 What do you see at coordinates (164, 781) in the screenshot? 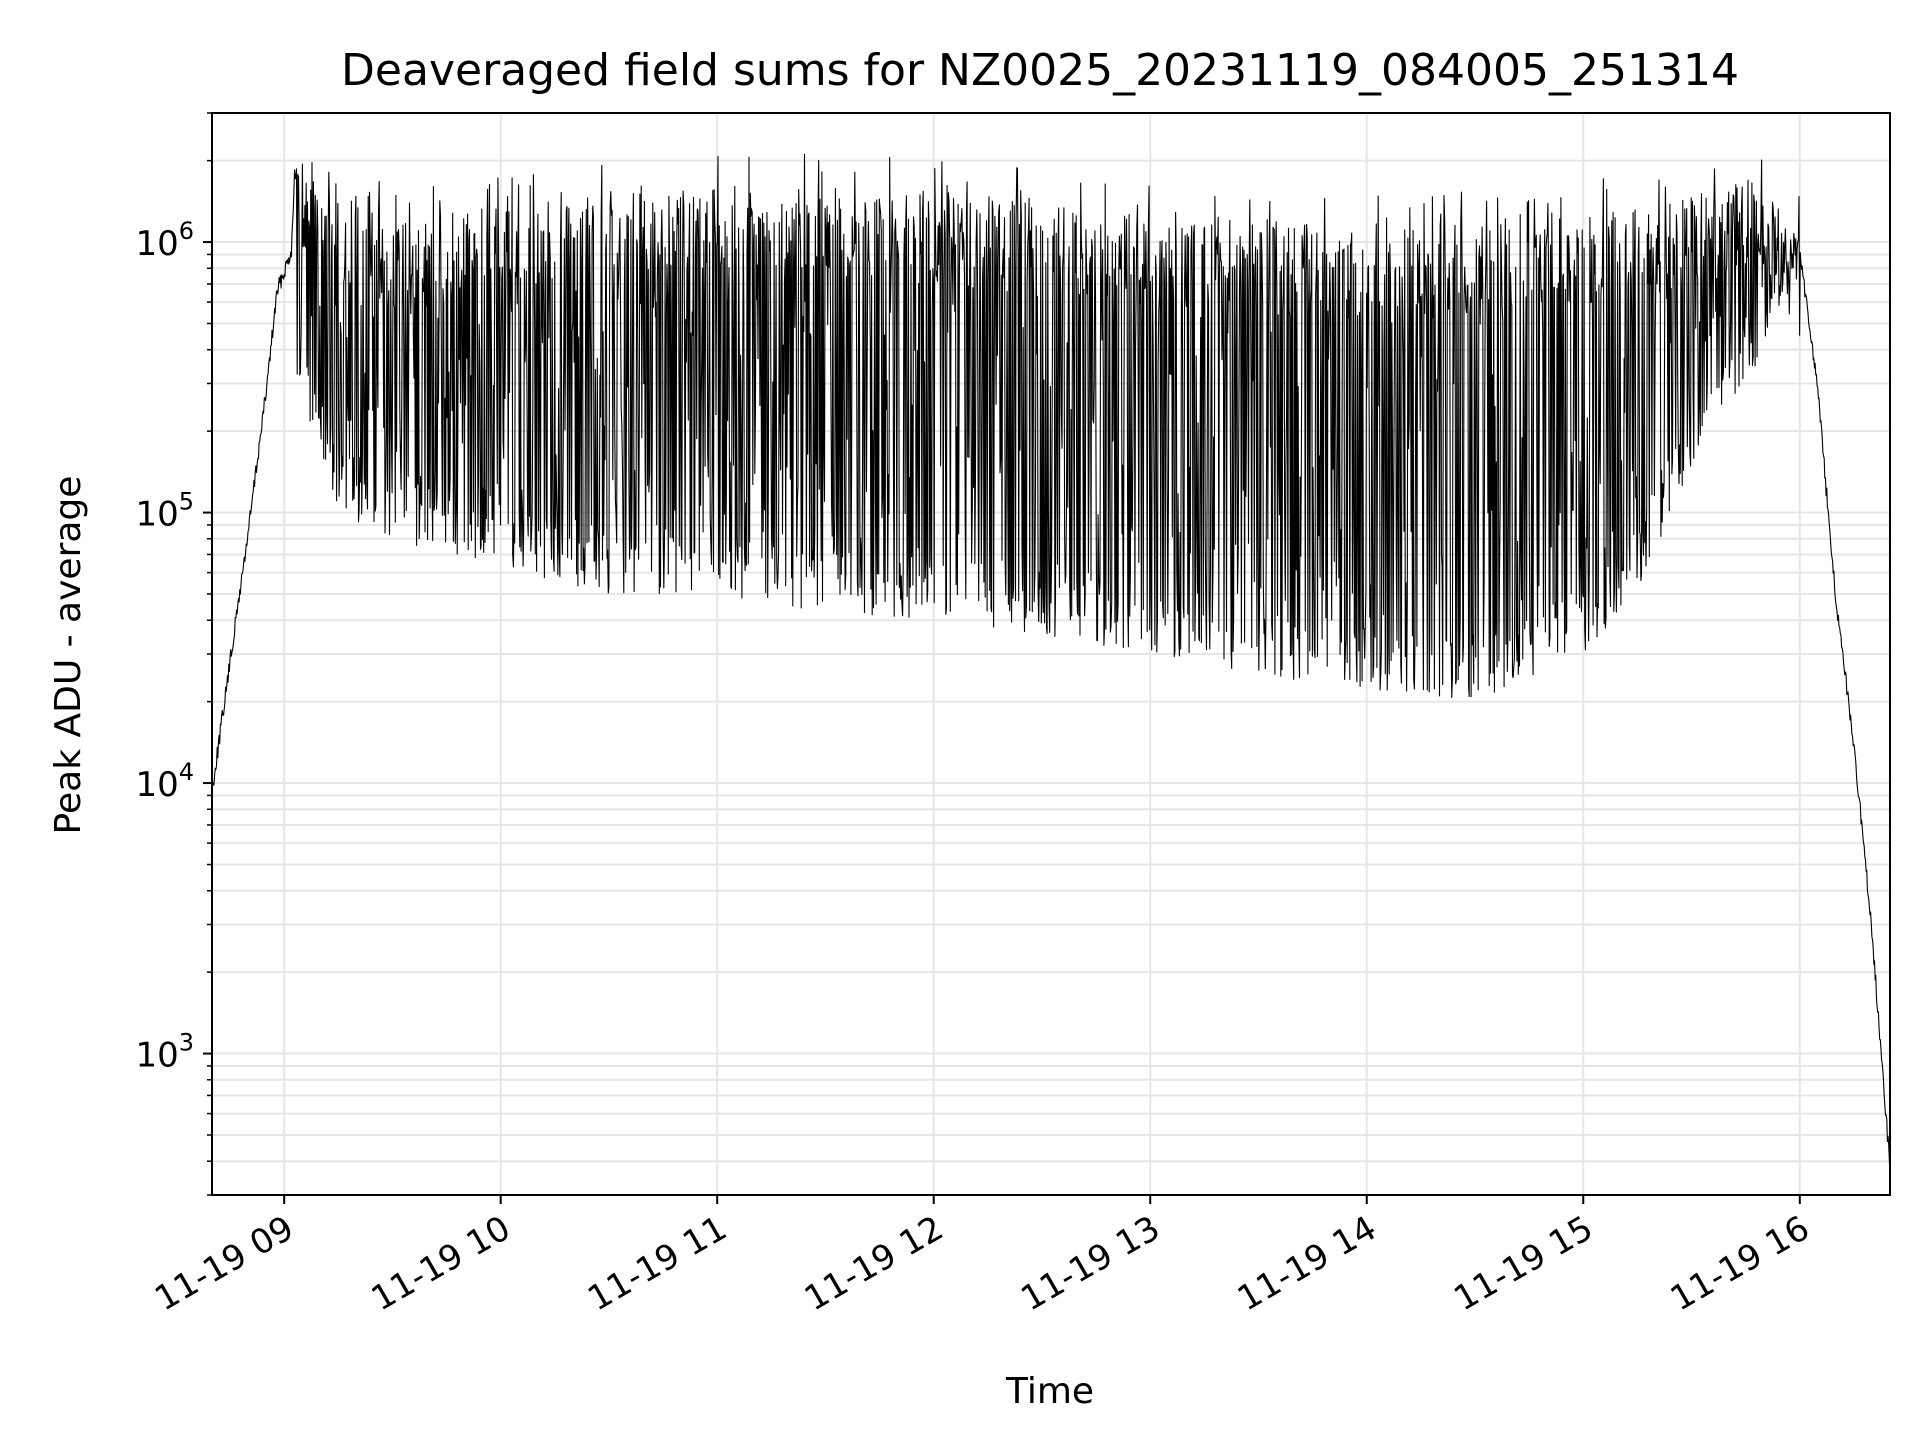
I see `y-tick-label: 10⁴` at bounding box center [164, 781].